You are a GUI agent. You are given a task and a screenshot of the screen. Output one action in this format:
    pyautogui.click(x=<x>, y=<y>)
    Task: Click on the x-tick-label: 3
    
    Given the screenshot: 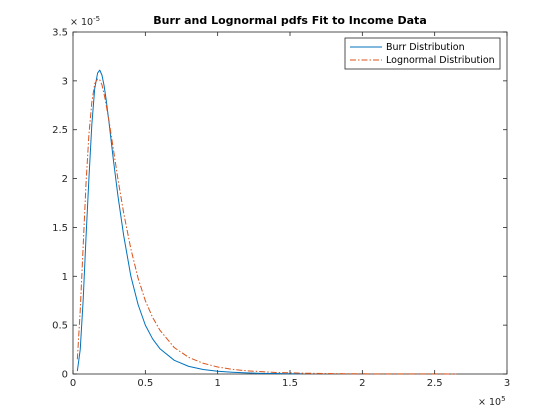 What is the action you would take?
    pyautogui.click(x=507, y=383)
    